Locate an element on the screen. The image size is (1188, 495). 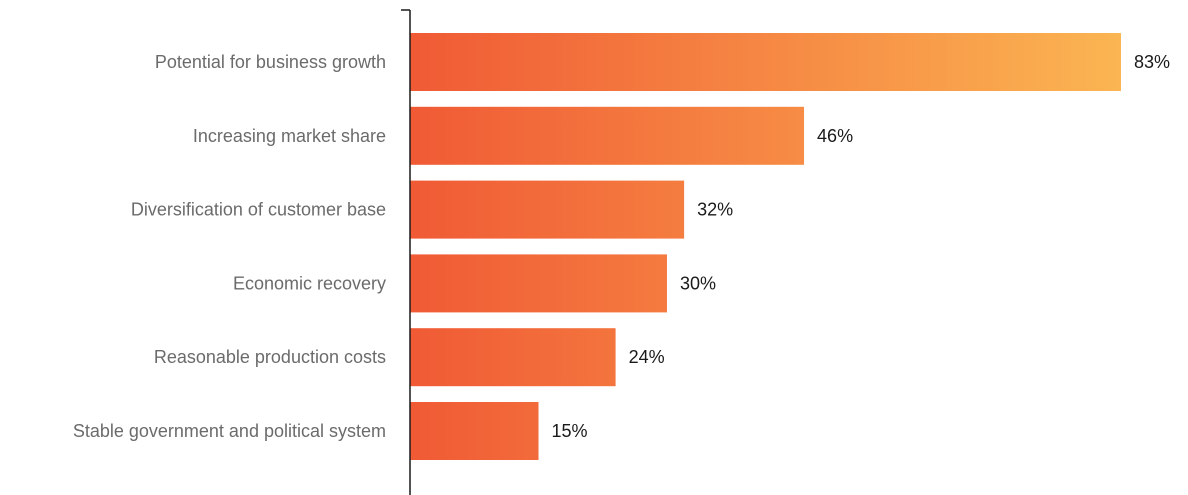
value-label-5: 24% is located at coordinates (647, 357).